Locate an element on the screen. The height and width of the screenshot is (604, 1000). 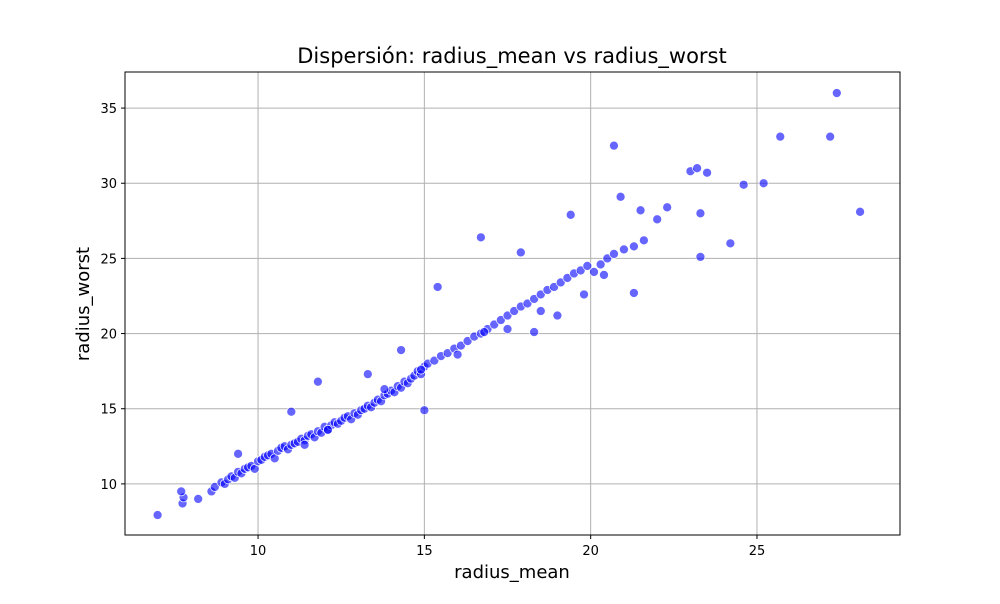
x-axis-ticks: 10 15 20 25 is located at coordinates (507, 547).